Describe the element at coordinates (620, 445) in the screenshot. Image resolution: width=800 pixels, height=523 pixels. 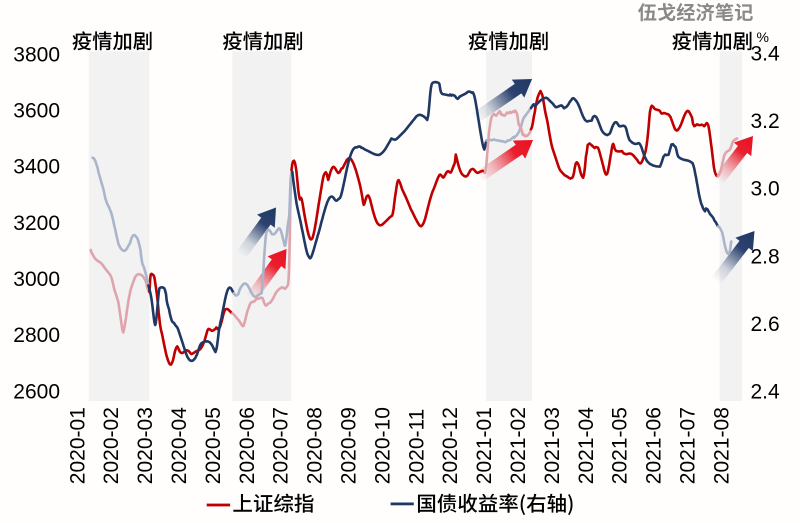
I see `svg-text: 2021-05` at that location.